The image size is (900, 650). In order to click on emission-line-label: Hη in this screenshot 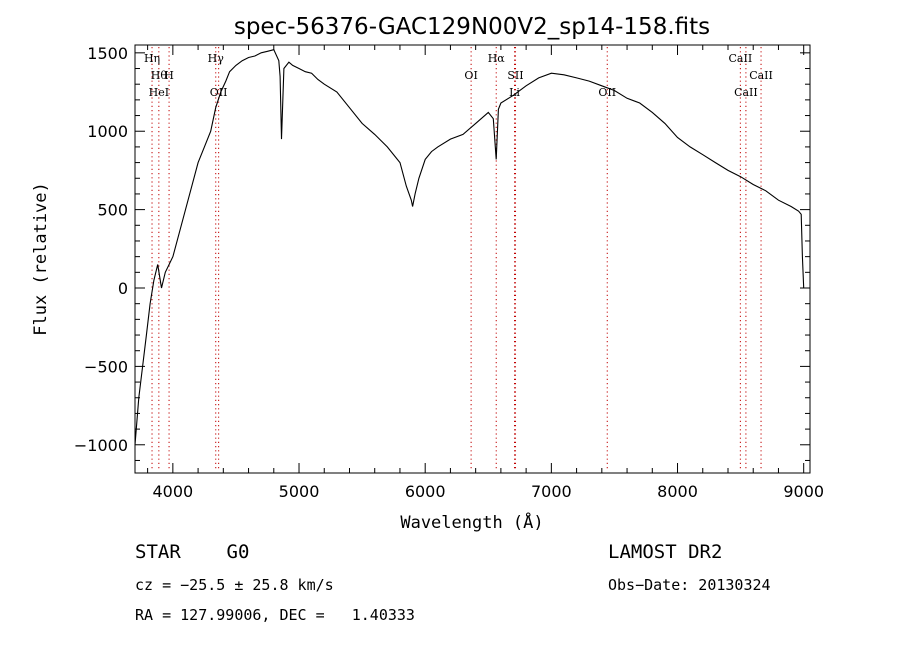, I will do `click(152, 58)`.